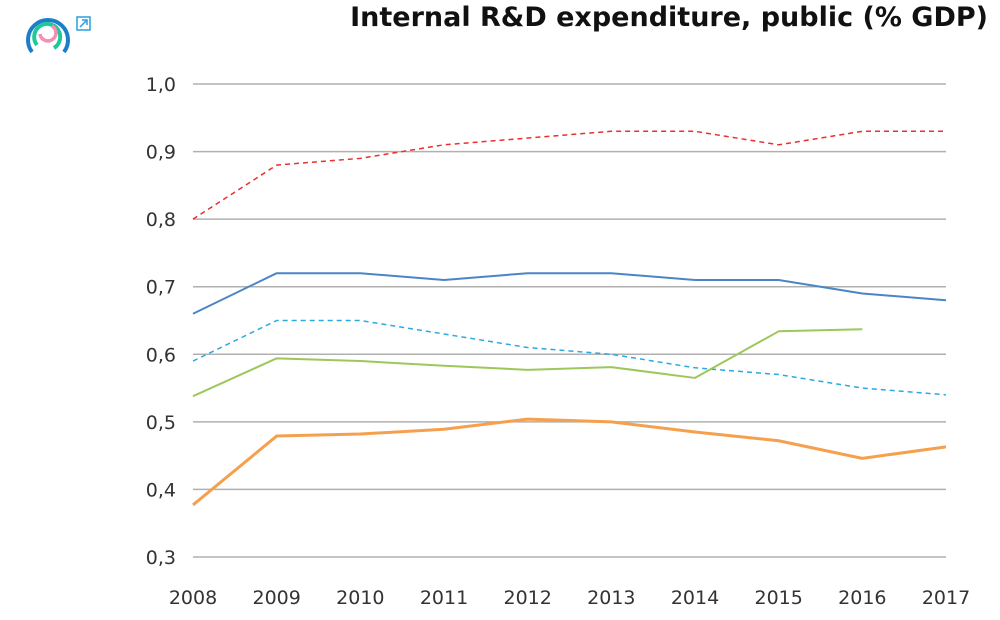 This screenshot has width=1000, height=620. Describe the element at coordinates (946, 598) in the screenshot. I see `x-tick-label: 2017` at that location.